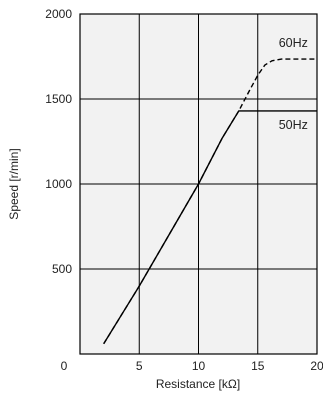 The width and height of the screenshot is (323, 394). Describe the element at coordinates (62, 269) in the screenshot. I see `y-tick-label: 500` at that location.